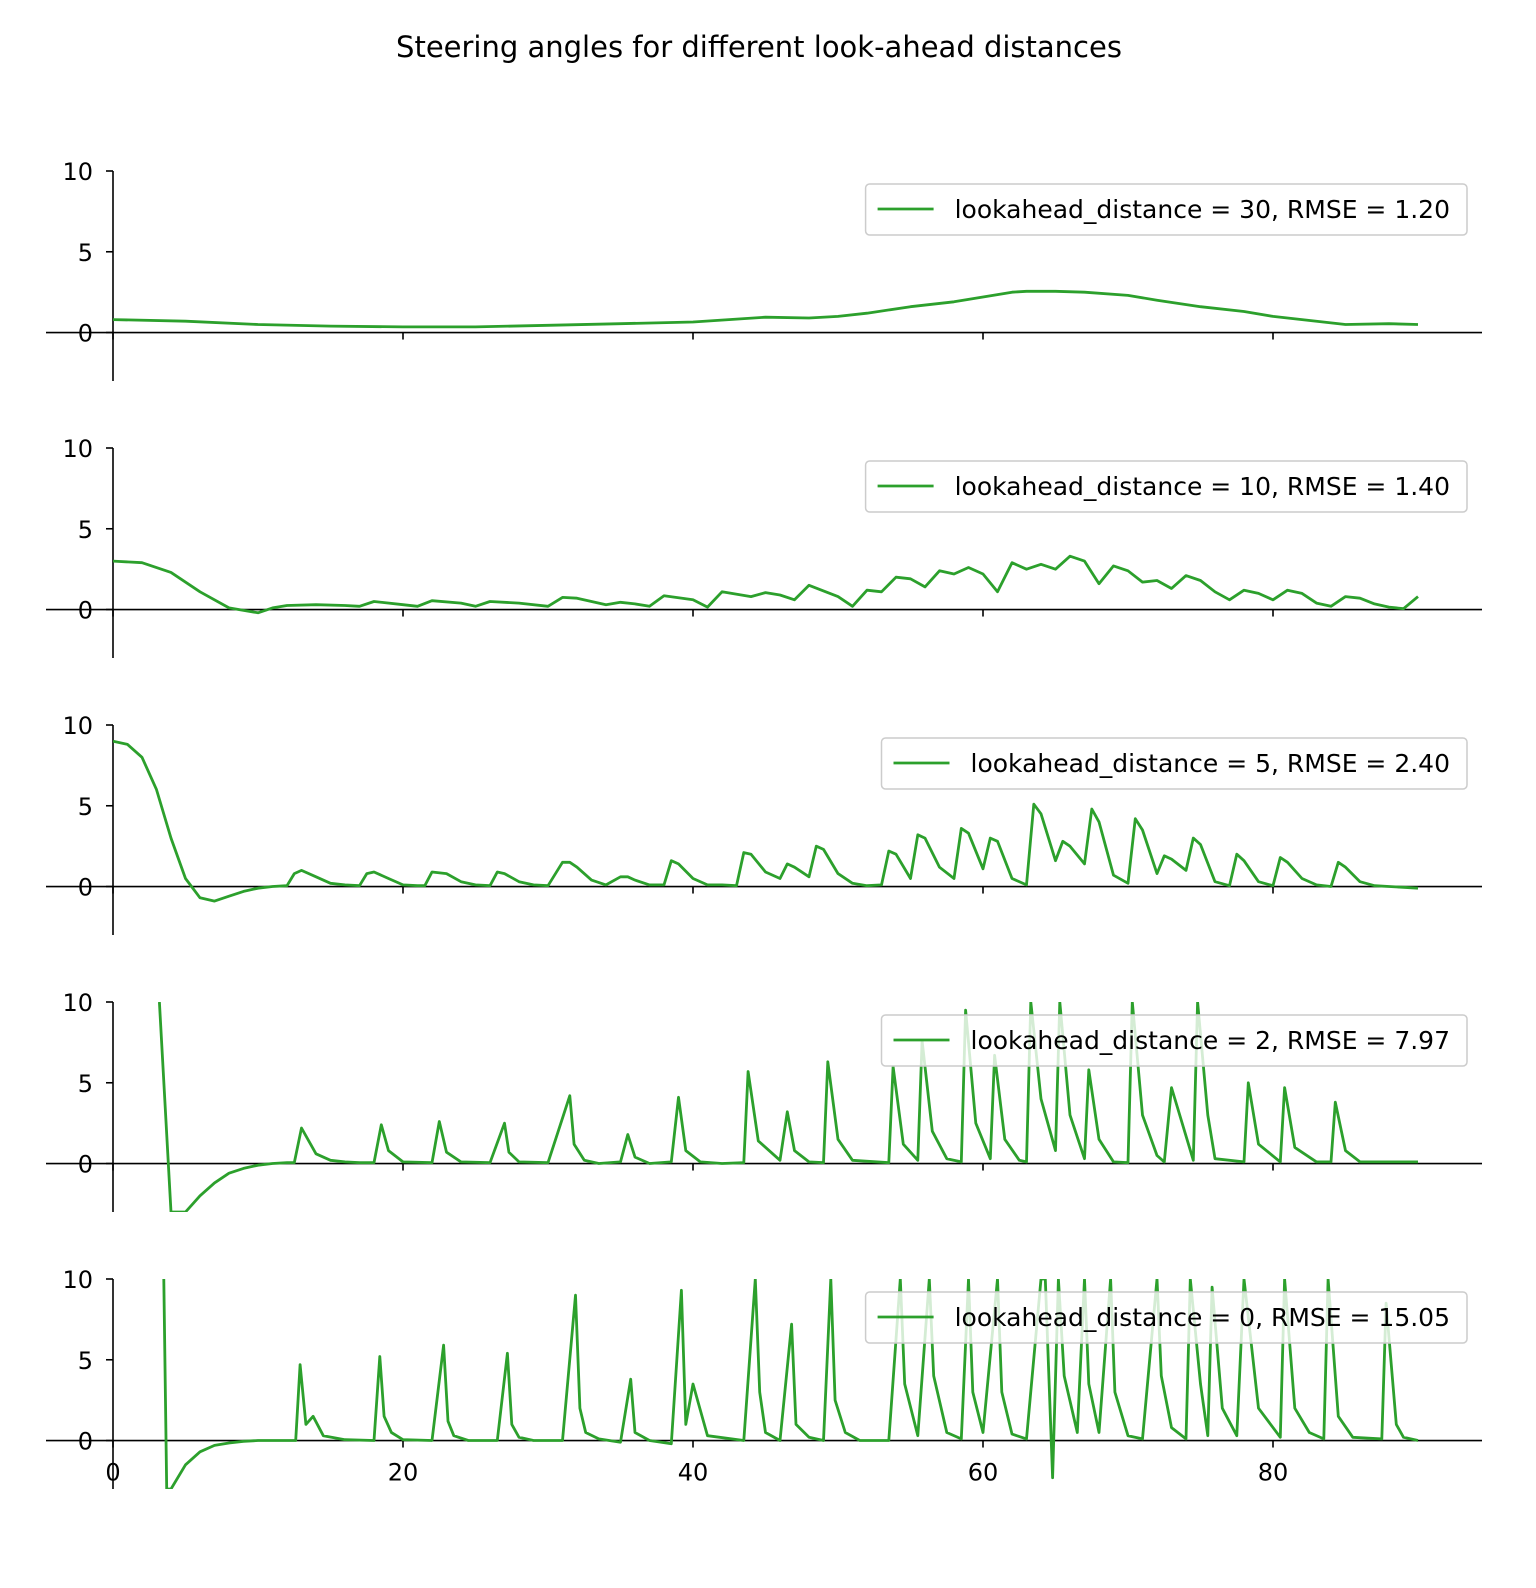 The height and width of the screenshot is (1588, 1536). What do you see at coordinates (1211, 1040) in the screenshot?
I see `legend-label: lookahead_distance = 2, RMSE = 7.97` at bounding box center [1211, 1040].